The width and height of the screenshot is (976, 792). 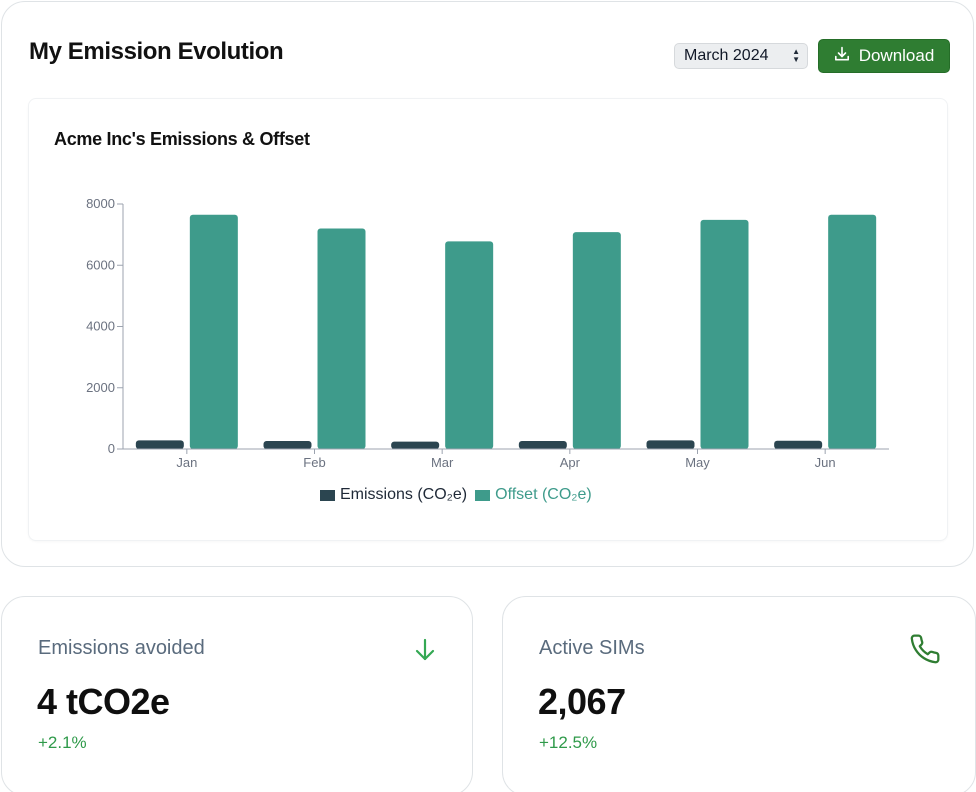 I want to click on y-tick-label: 0, so click(x=111, y=448).